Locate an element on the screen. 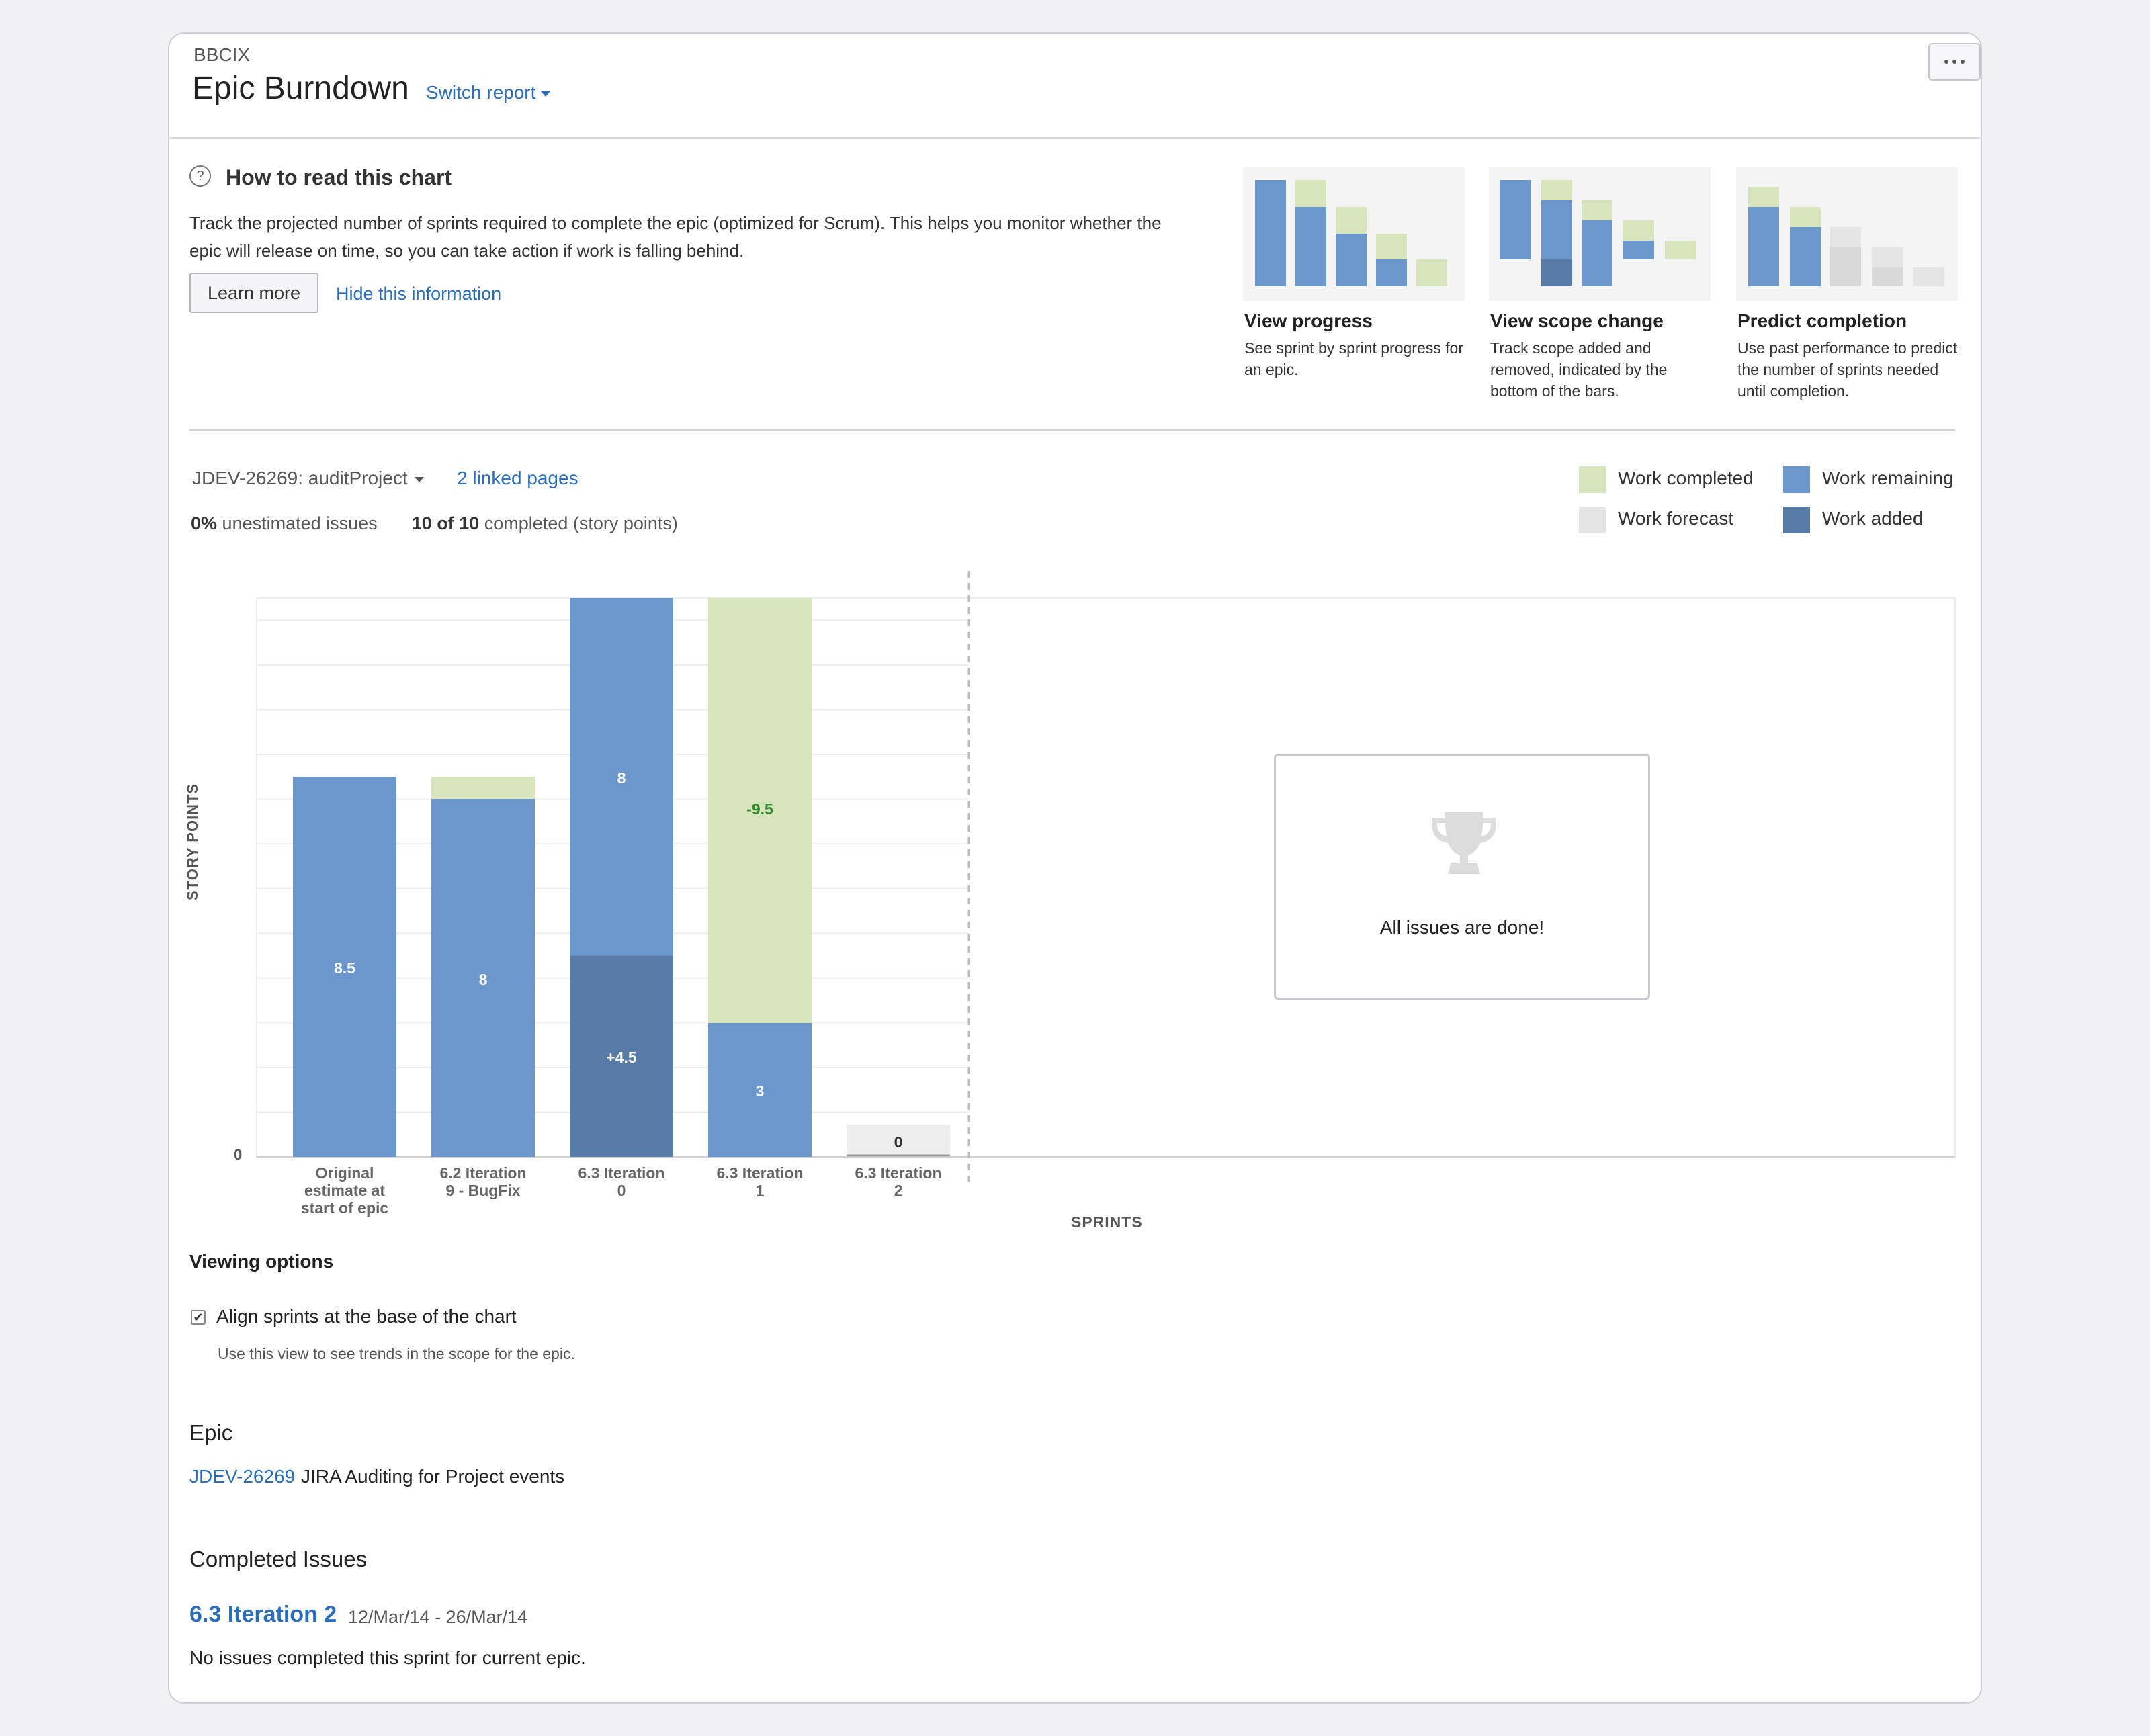  unestimated-label: unestimated issues is located at coordinates (300, 523).